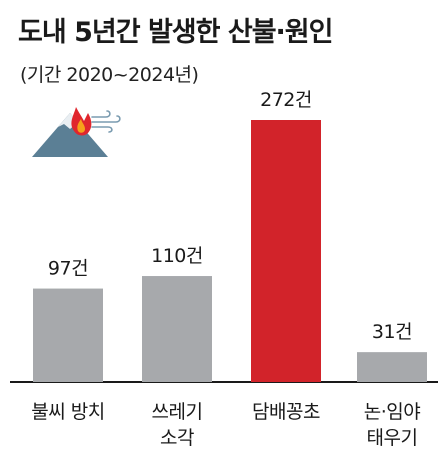 The width and height of the screenshot is (448, 461). I want to click on x-tick-label-4-line-1: 논·임야, so click(392, 412).